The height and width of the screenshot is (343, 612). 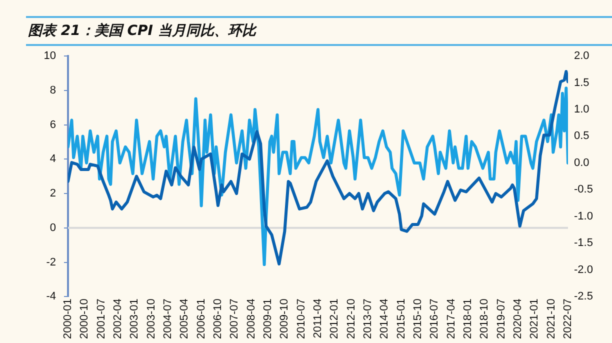 What do you see at coordinates (583, 243) in the screenshot?
I see `y2-tick-label: -1.5` at bounding box center [583, 243].